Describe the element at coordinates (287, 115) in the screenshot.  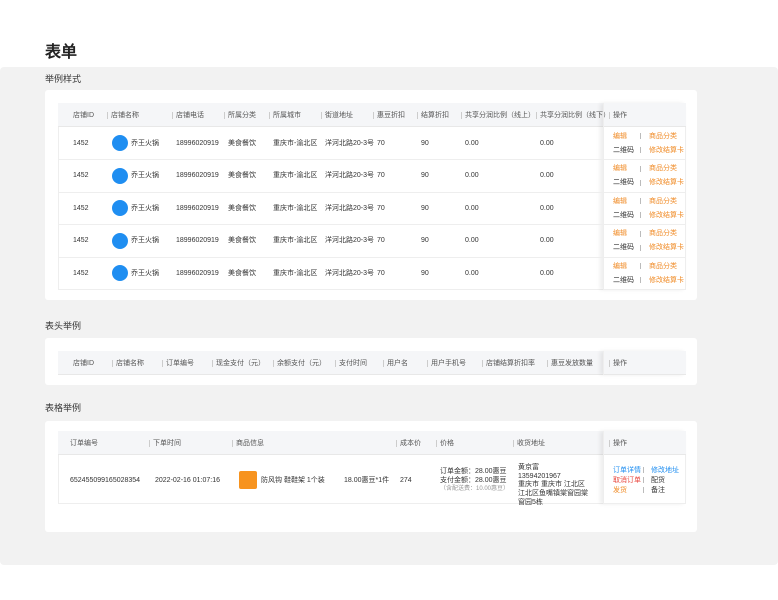
I see `column-header: 所属城市` at that location.